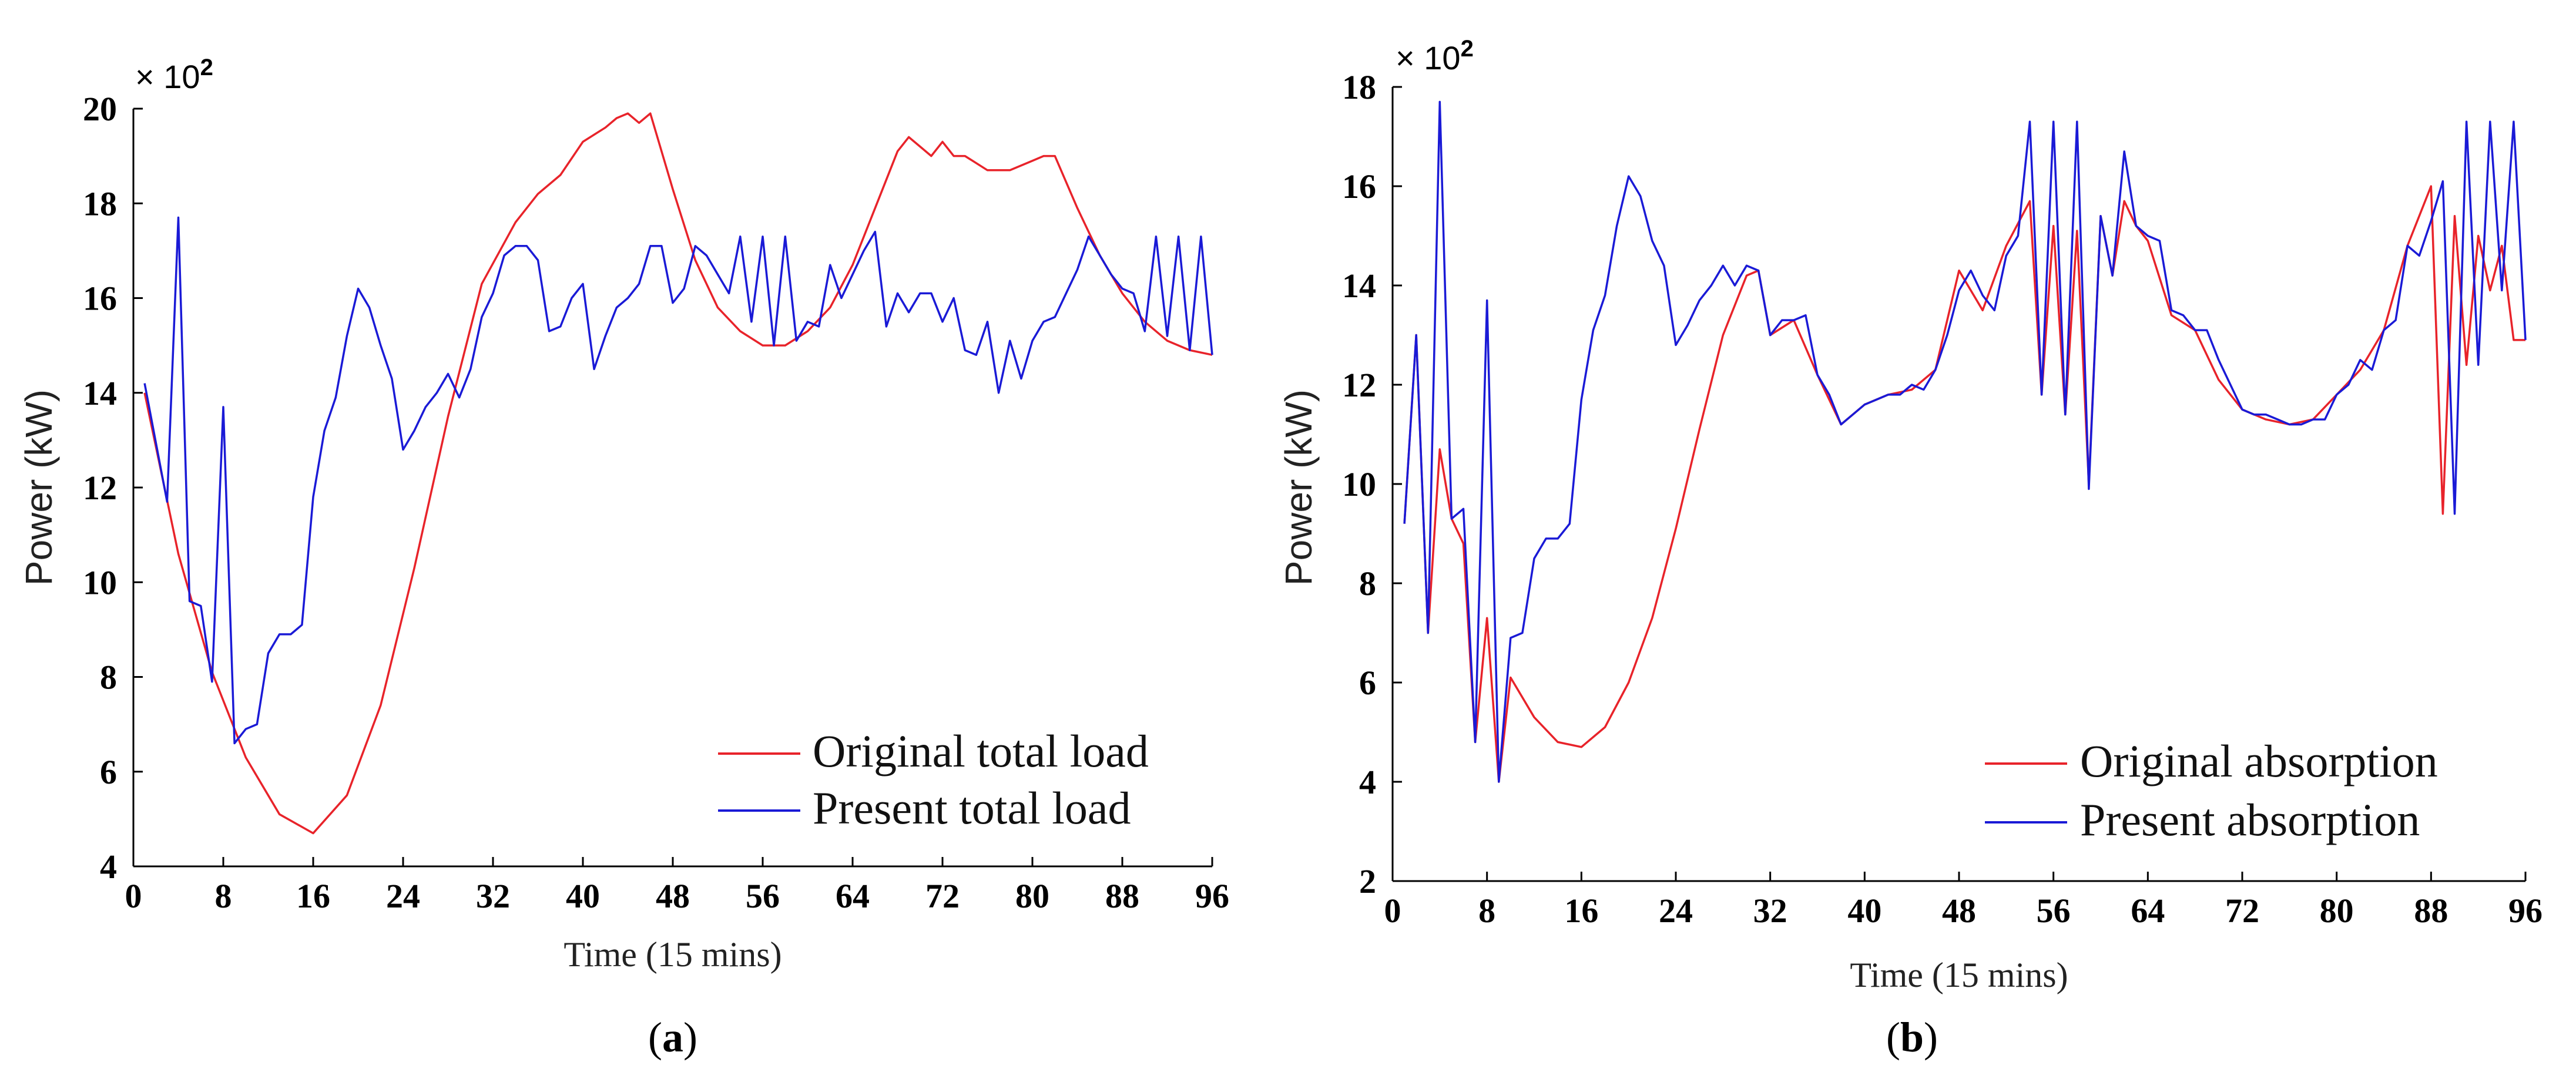  Describe the element at coordinates (2259, 760) in the screenshot. I see `legend-label-original-b: Original absorption` at that location.